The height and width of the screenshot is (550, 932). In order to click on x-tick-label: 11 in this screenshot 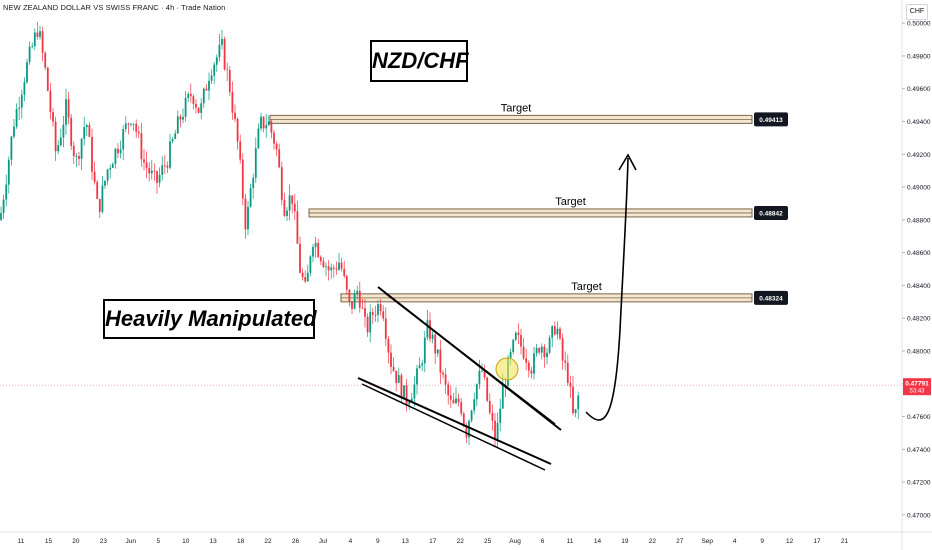, I will do `click(570, 541)`.